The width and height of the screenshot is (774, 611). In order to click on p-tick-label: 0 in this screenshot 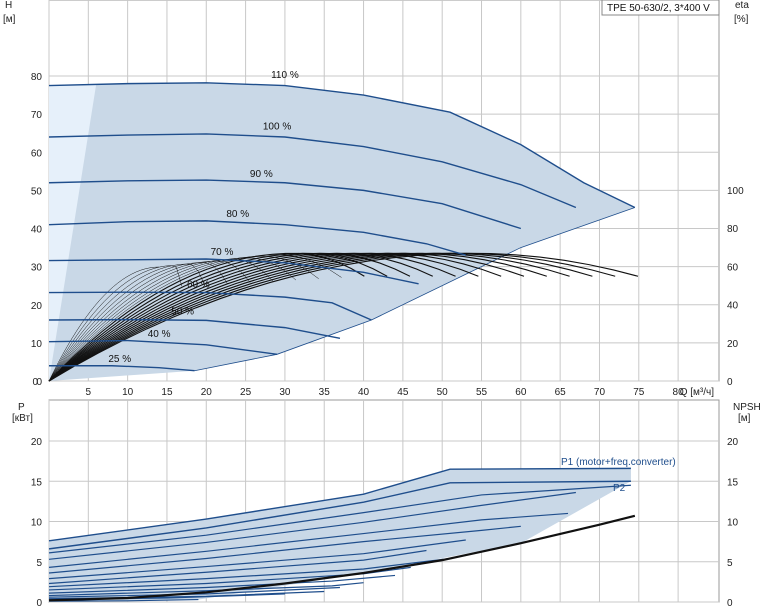, I will do `click(39, 603)`.